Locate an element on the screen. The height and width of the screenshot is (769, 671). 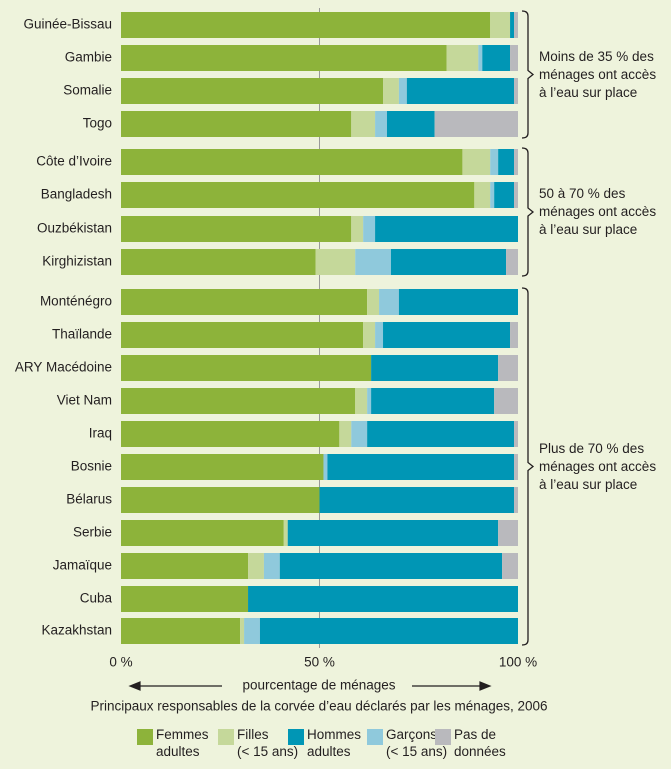
y-tick-label: Gambie is located at coordinates (88, 57).